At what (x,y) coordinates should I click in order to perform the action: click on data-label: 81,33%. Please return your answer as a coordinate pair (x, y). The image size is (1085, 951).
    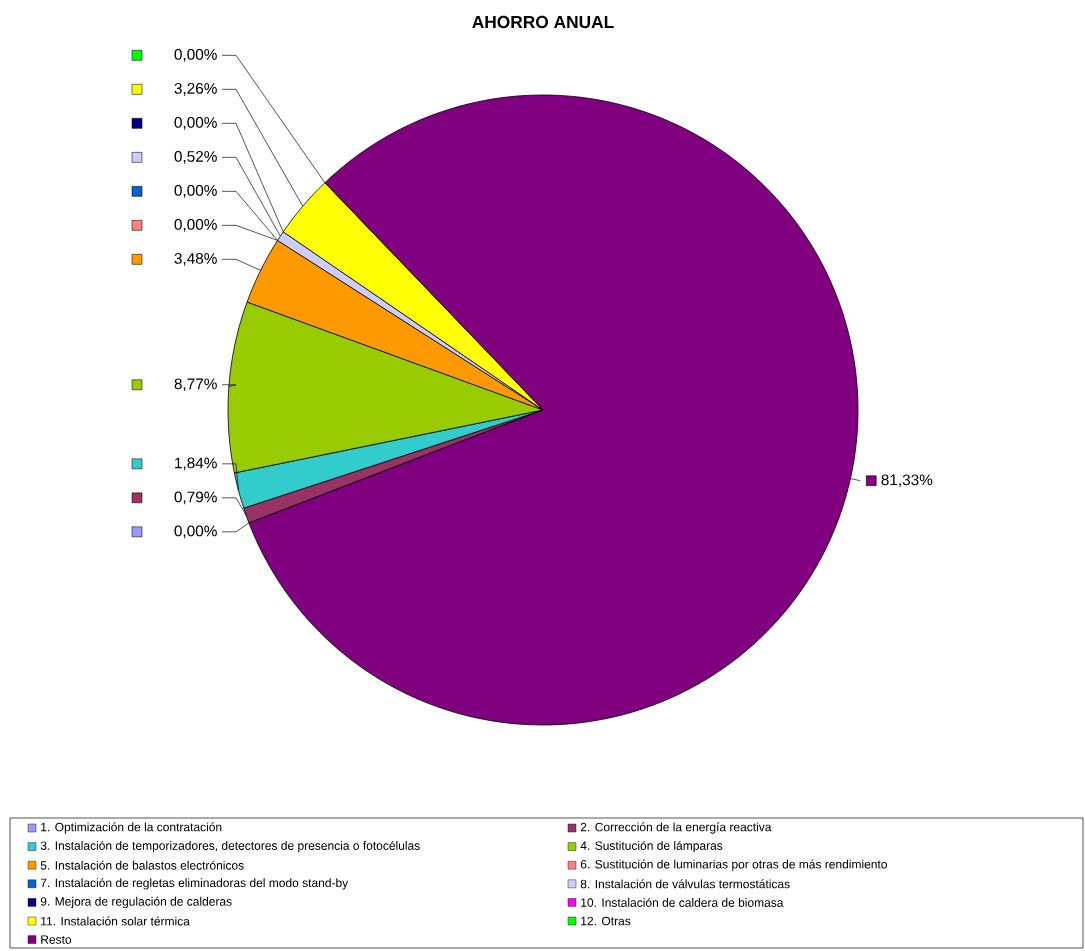
    Looking at the image, I should click on (907, 481).